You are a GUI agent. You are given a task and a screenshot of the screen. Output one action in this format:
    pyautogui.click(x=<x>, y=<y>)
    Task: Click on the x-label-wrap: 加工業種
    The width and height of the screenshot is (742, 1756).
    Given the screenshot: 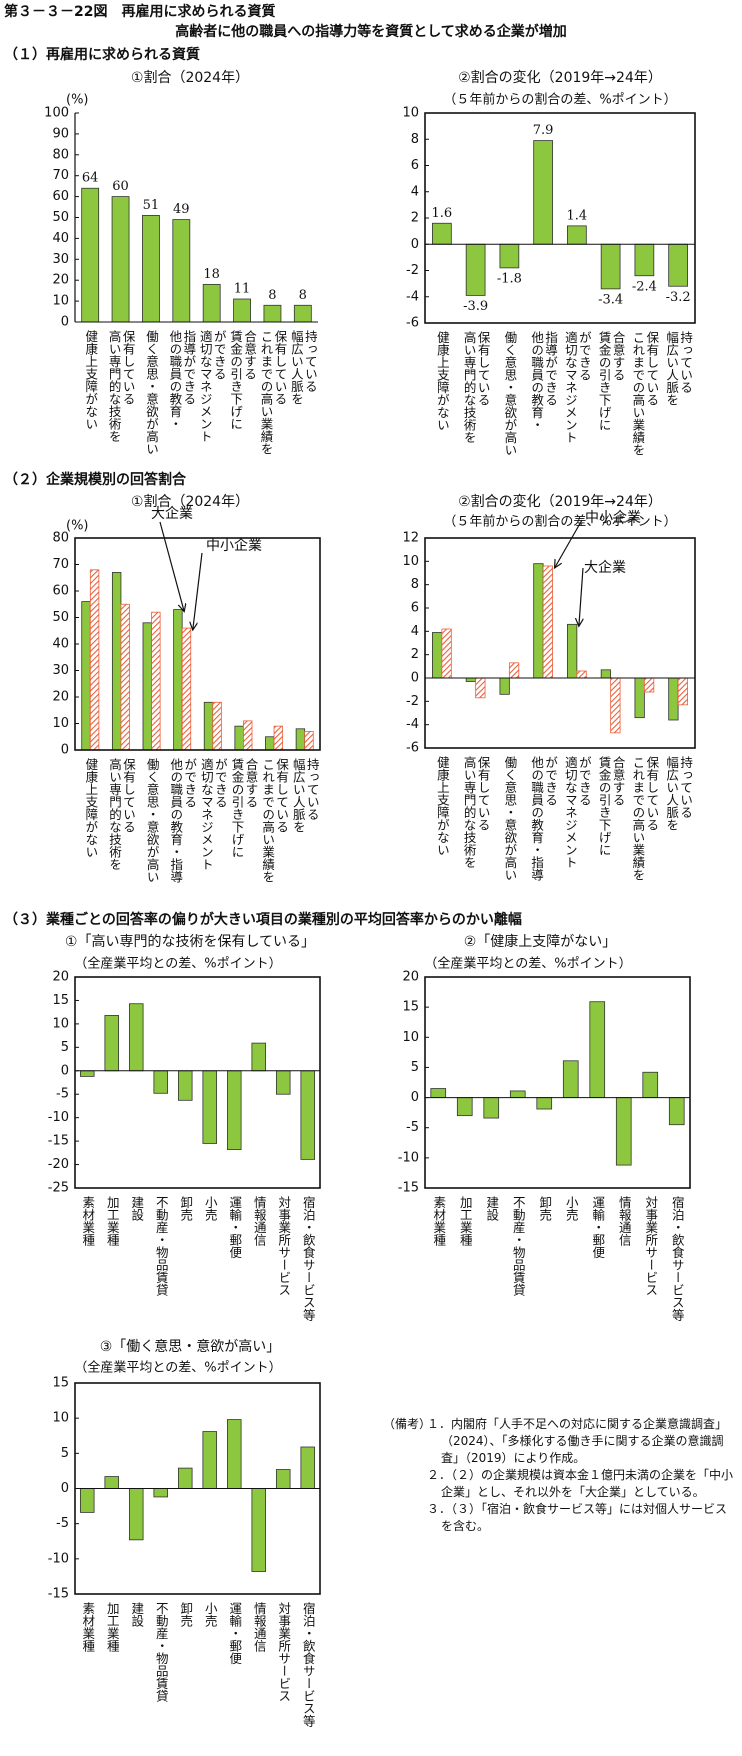 What is the action you would take?
    pyautogui.click(x=112, y=1221)
    